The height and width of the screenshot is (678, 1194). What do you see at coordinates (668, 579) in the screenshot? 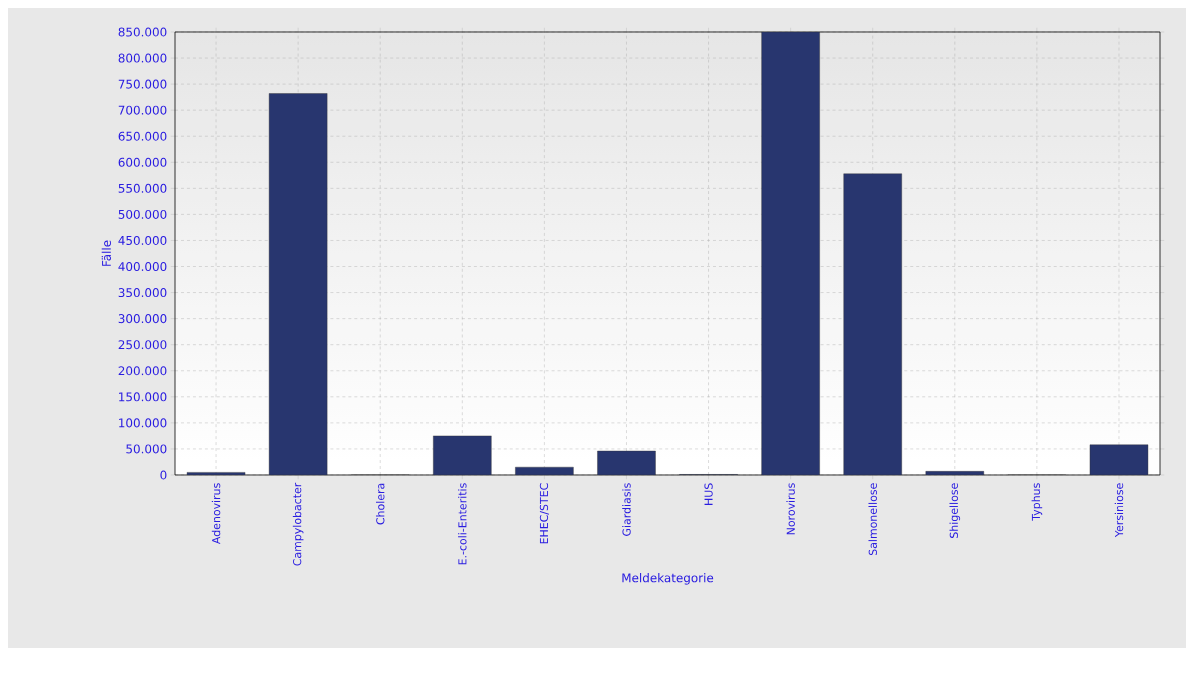
I see `x-axis-title: Meldekategorie` at bounding box center [668, 579].